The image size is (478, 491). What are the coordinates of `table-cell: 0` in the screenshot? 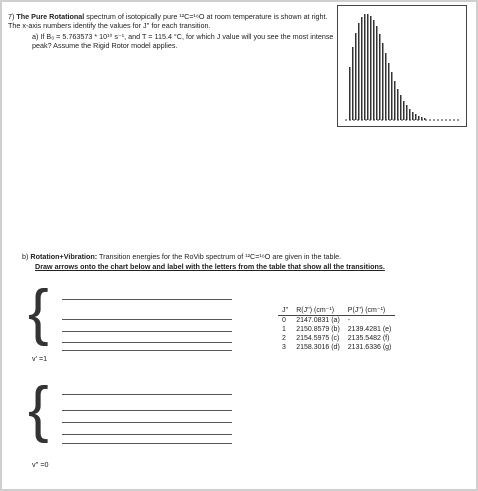 It's located at (284, 320).